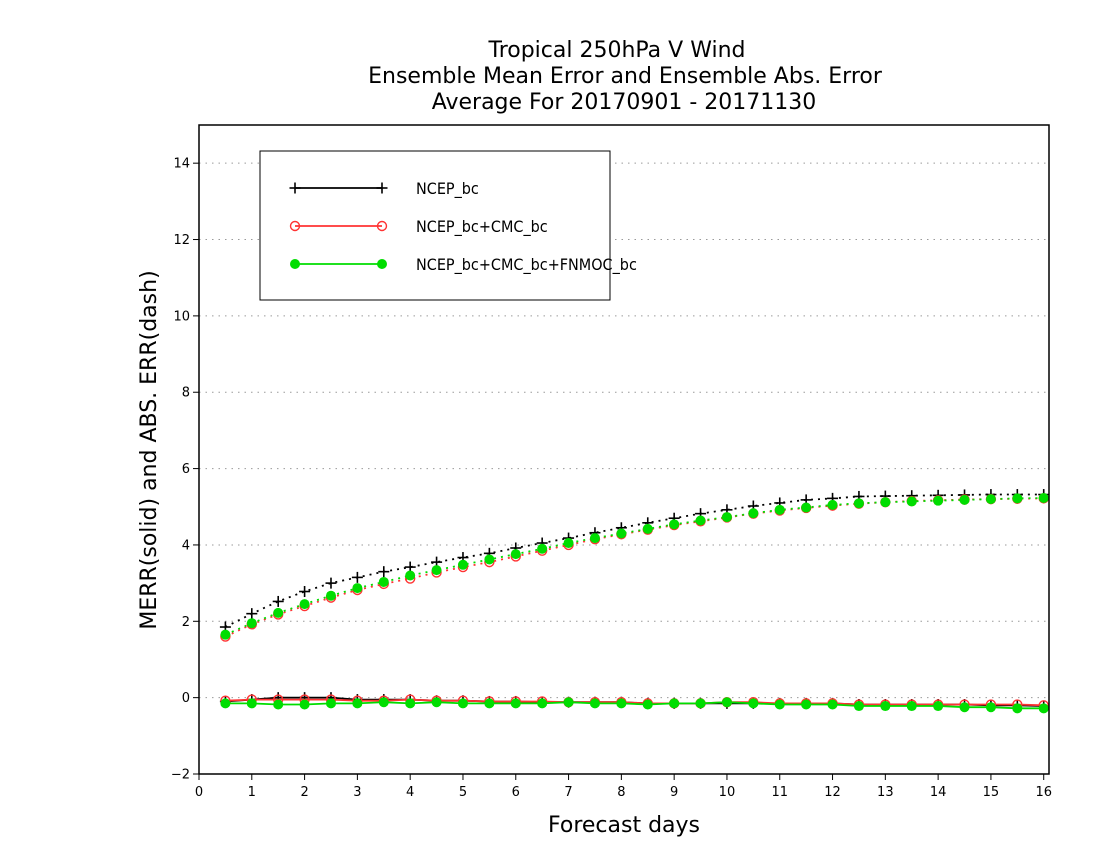 Image resolution: width=1100 pixels, height=850 pixels. I want to click on x-tick-label: 11, so click(779, 792).